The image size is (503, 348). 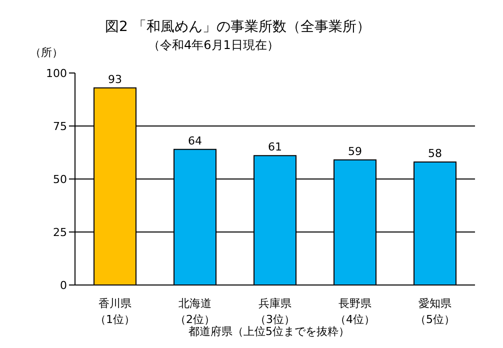 What do you see at coordinates (46, 52) in the screenshot?
I see `y-axis-title: （所）` at bounding box center [46, 52].